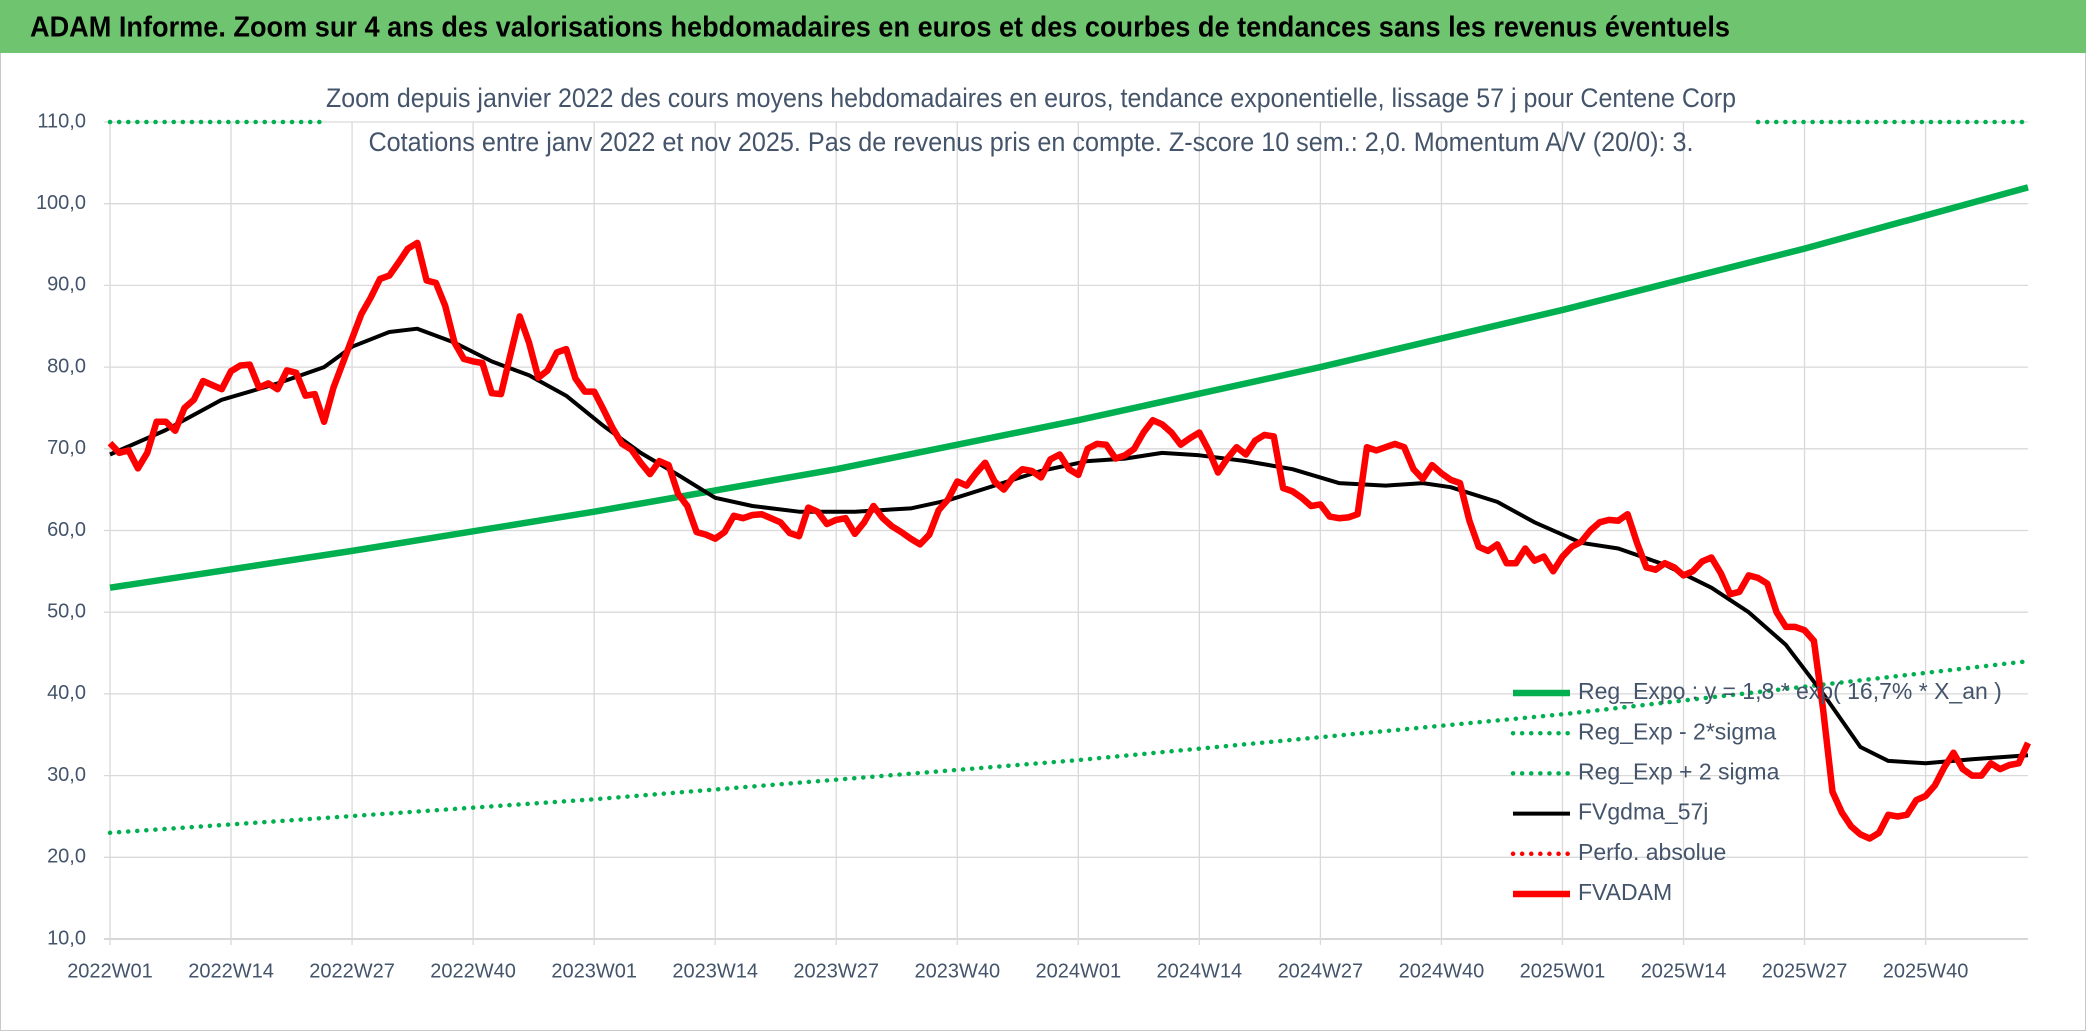 The width and height of the screenshot is (2086, 1031). I want to click on x-tick-label: 2024W14, so click(1200, 971).